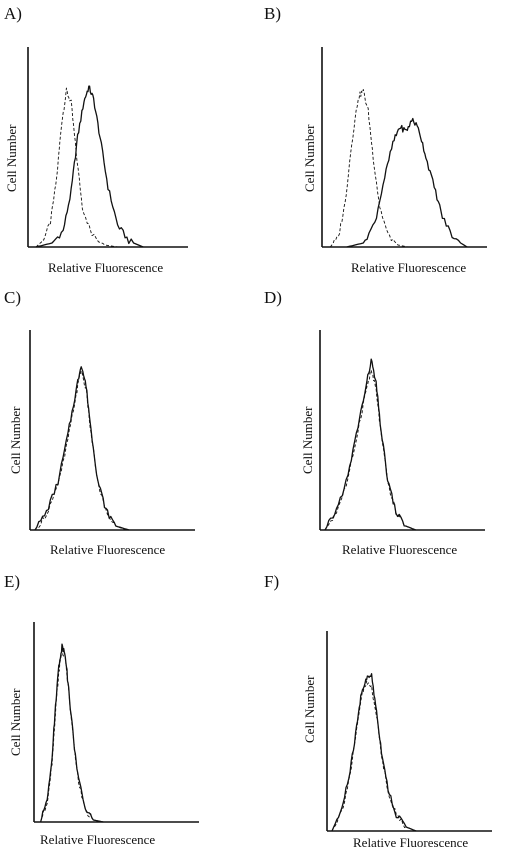 The height and width of the screenshot is (852, 520). I want to click on panel-label: C), so click(12, 297).